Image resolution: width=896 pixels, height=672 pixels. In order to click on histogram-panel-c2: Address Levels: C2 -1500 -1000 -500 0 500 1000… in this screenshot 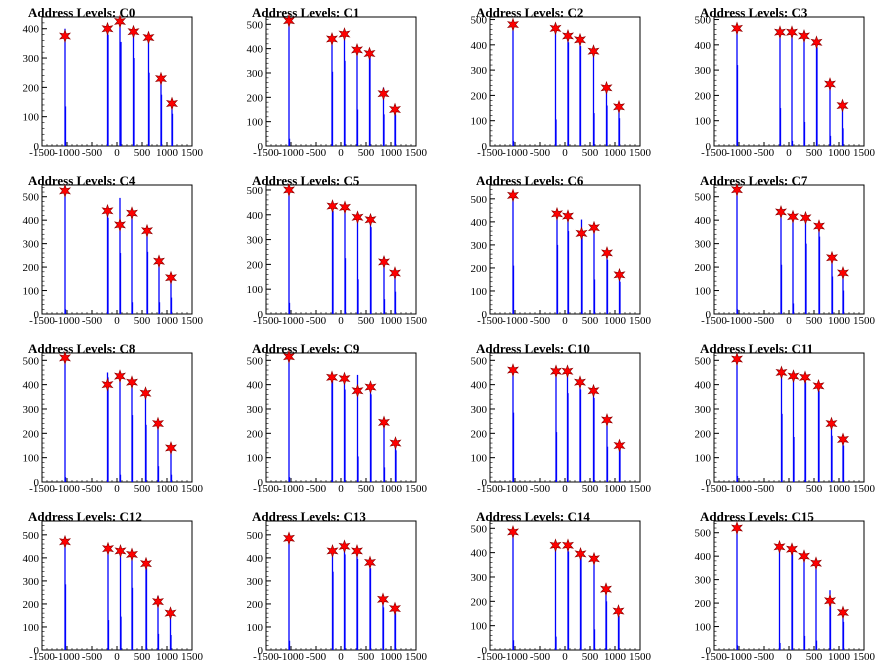, I will do `click(560, 84)`.